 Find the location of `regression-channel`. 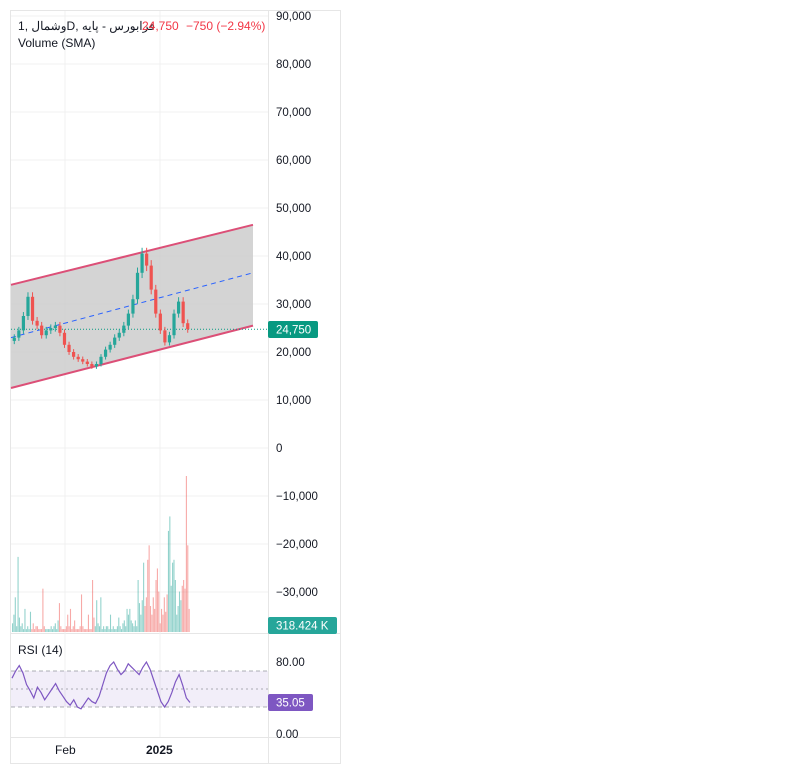

regression-channel is located at coordinates (139, 306).